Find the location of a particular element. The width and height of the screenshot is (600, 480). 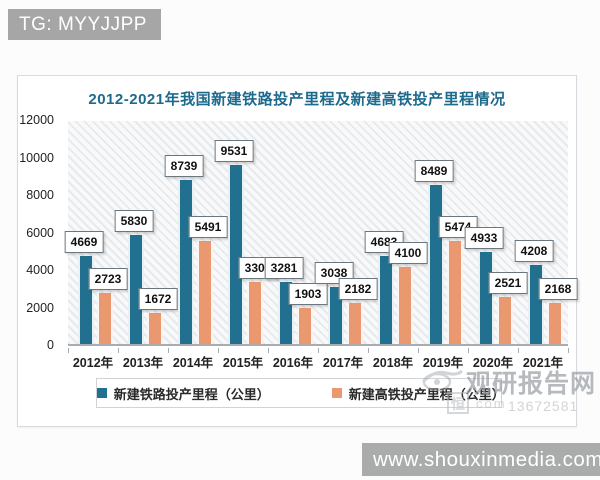

bar-value-label: 2182 is located at coordinates (358, 289).